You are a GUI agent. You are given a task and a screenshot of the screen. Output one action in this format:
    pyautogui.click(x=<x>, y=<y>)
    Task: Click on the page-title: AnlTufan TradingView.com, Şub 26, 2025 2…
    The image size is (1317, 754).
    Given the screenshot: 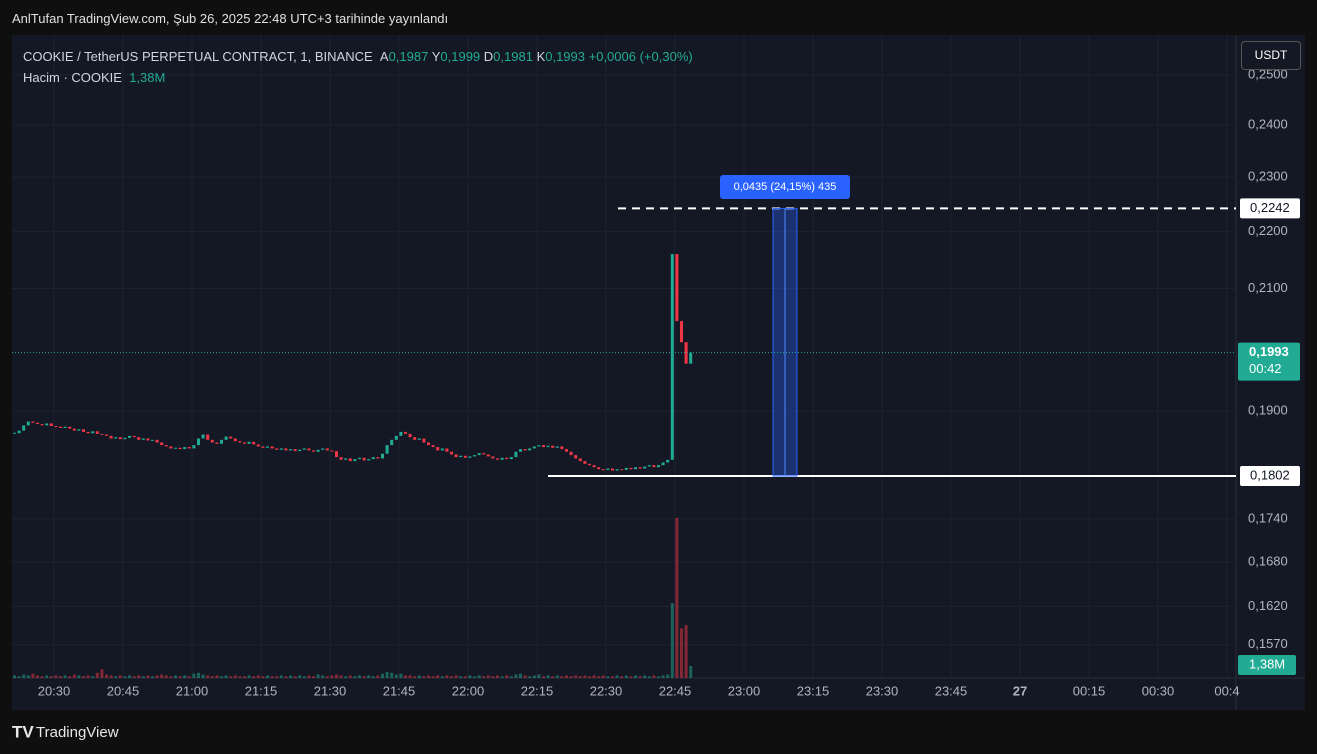 What is the action you would take?
    pyautogui.click(x=230, y=18)
    